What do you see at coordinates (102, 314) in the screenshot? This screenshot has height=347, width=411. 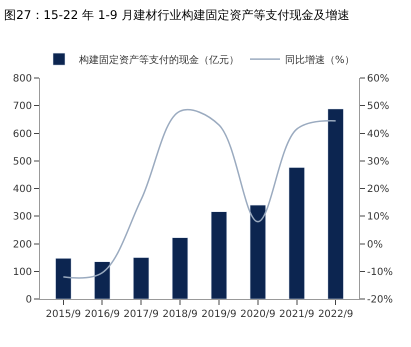 I see `x-tick-label: 2016/9` at bounding box center [102, 314].